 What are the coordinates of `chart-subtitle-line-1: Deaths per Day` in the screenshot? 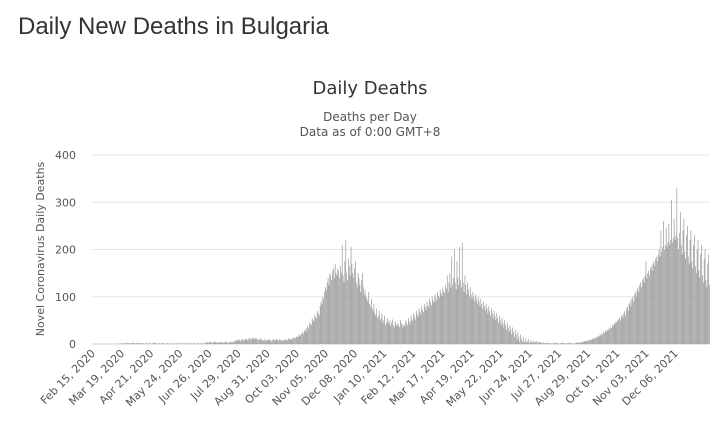 It's located at (370, 117).